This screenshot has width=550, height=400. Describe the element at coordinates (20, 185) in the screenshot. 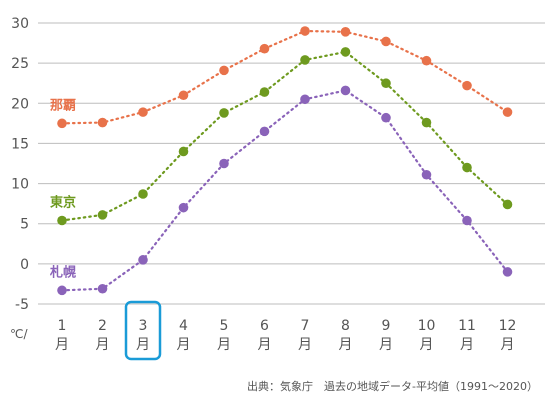

I see `y-tick-label: 10` at that location.